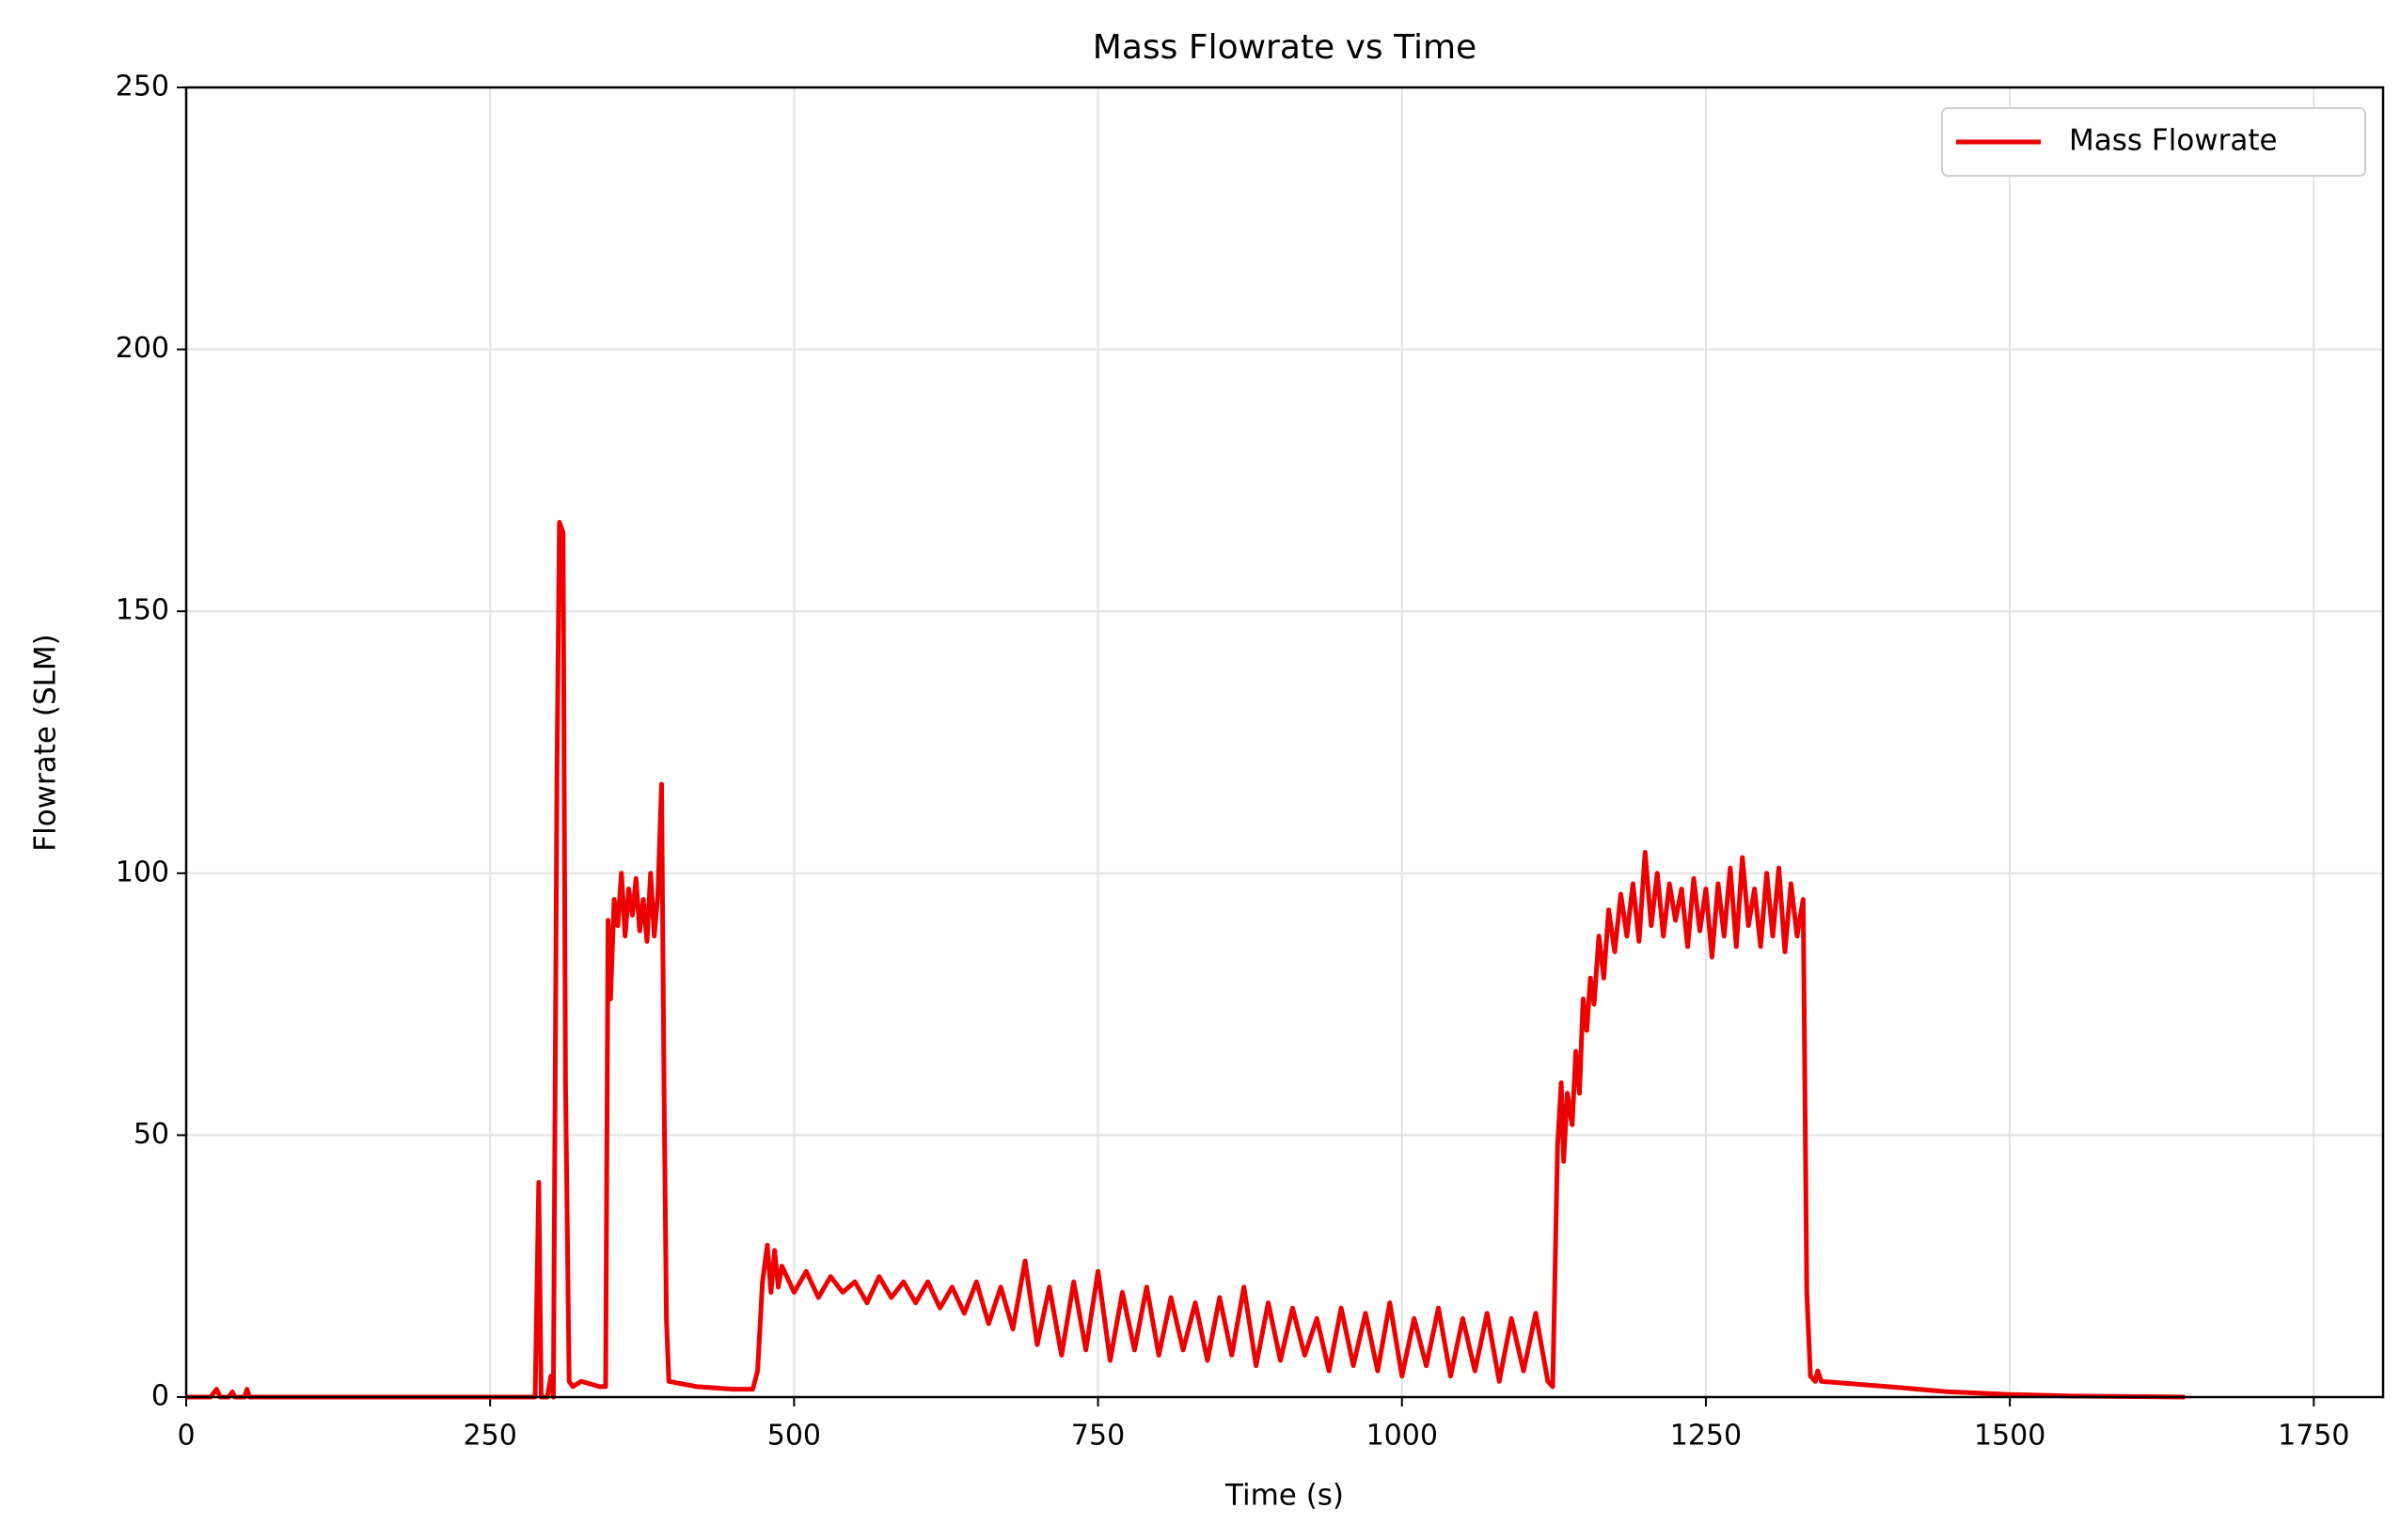  What do you see at coordinates (2173, 141) in the screenshot?
I see `legend-label: Mass Flowrate` at bounding box center [2173, 141].